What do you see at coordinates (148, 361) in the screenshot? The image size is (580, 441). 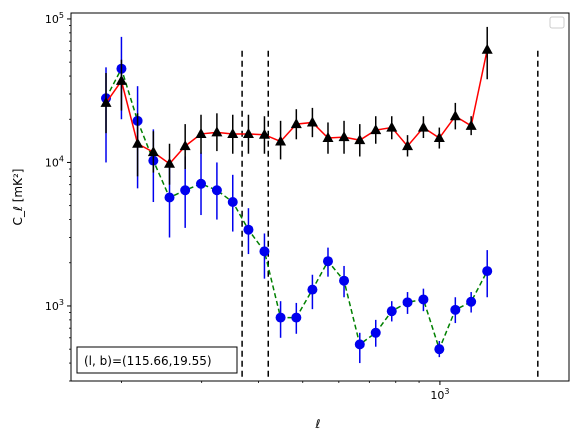 I see `annotation-text: (l, b)=(115.66,19.55)` at bounding box center [148, 361].